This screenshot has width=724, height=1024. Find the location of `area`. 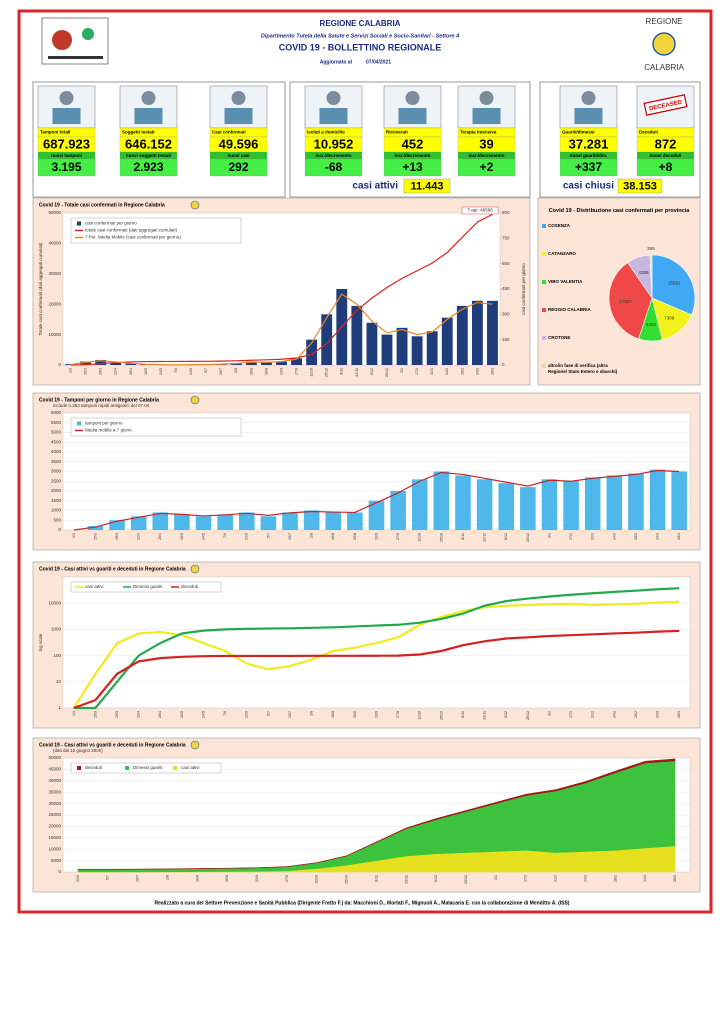

area is located at coordinates (376, 814).